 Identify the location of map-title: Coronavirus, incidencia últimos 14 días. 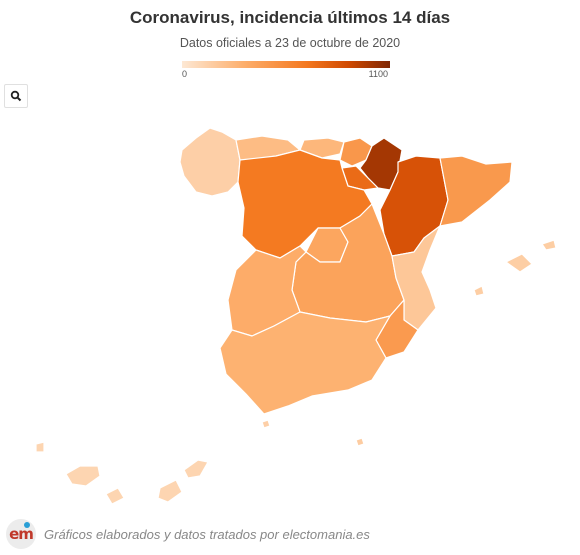
(290, 17).